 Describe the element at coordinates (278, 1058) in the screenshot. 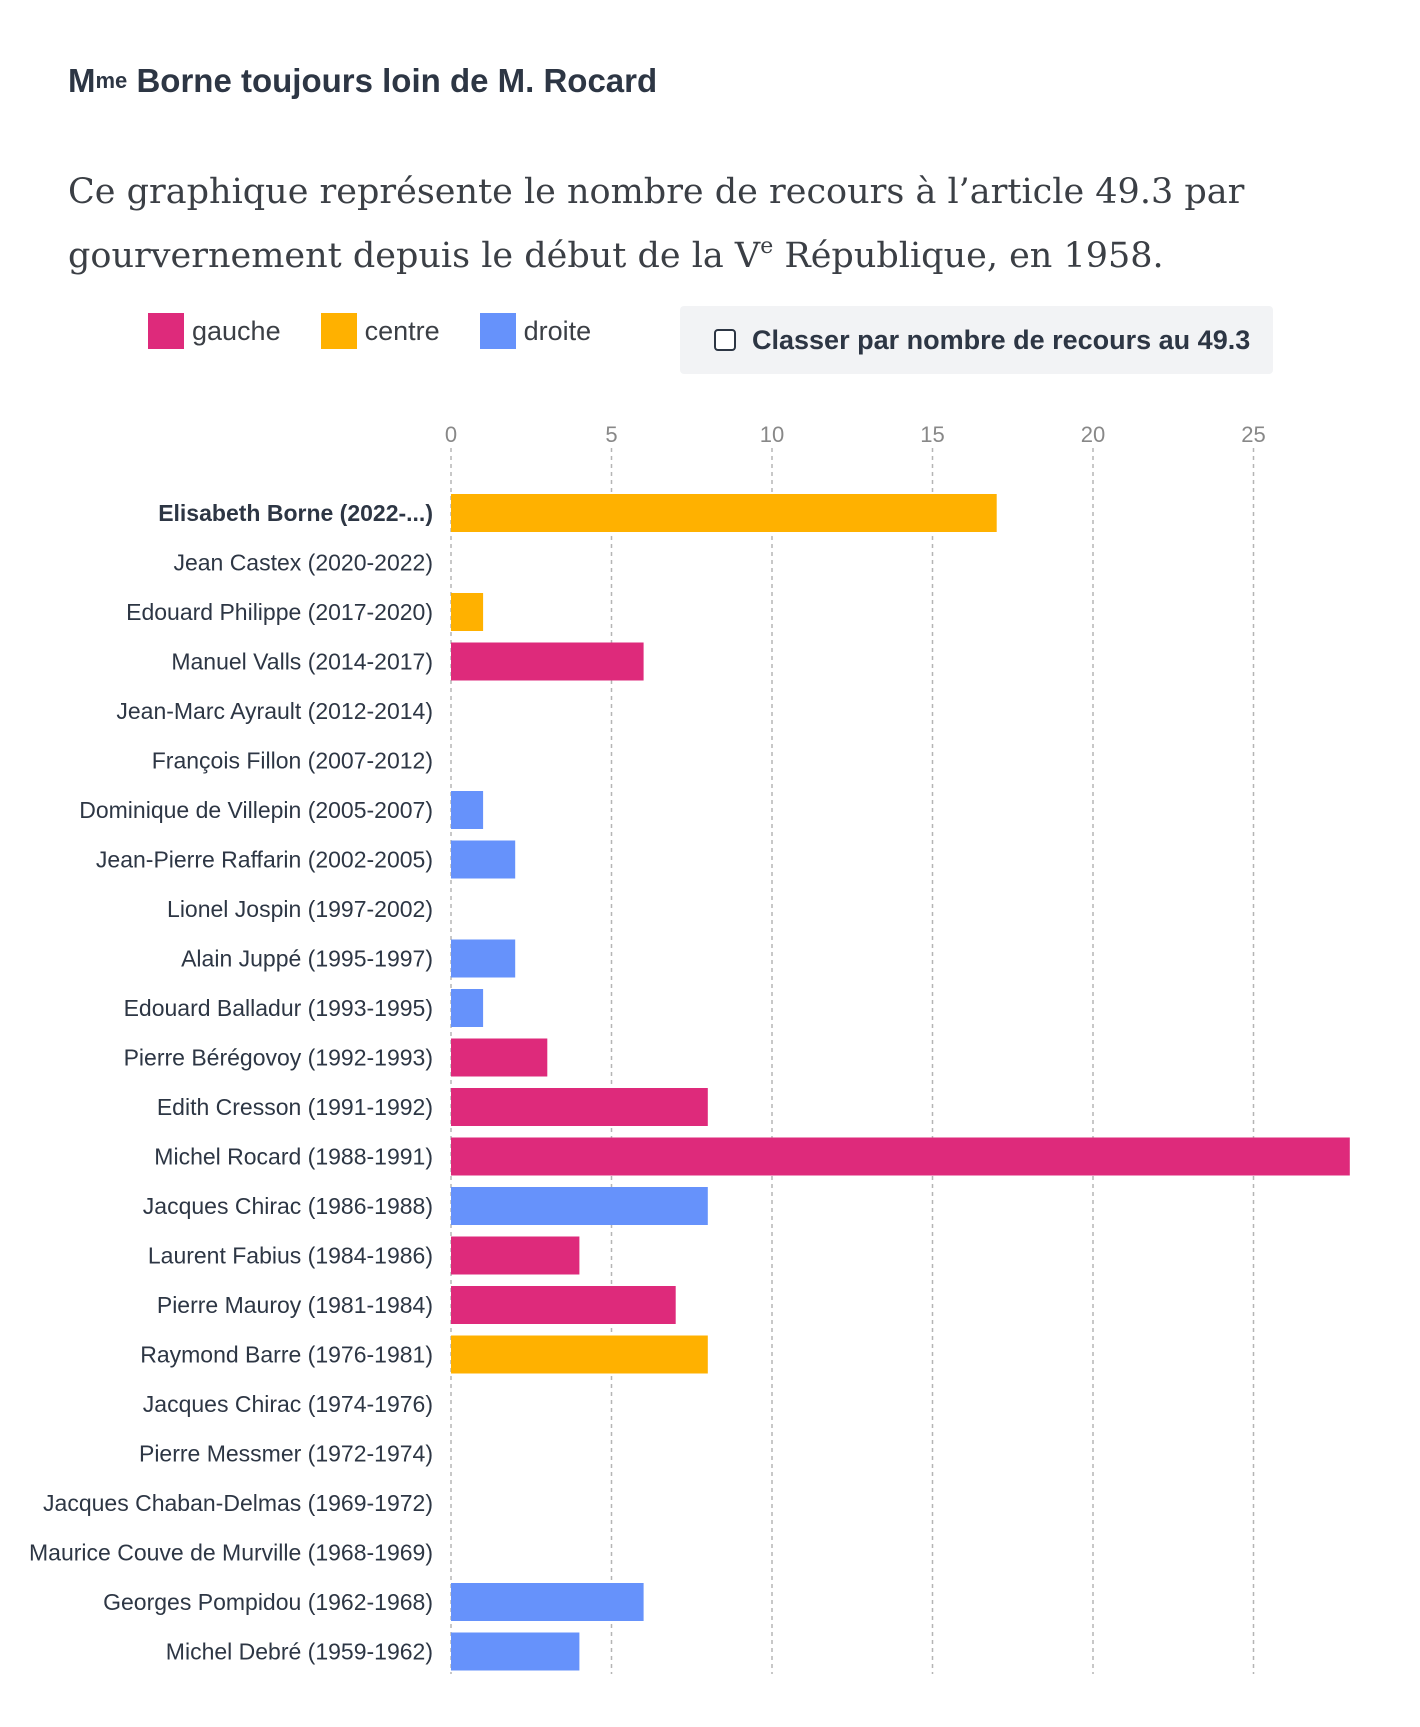

I see `category-label: Pierre Bérégovoy (1992-1993)` at that location.